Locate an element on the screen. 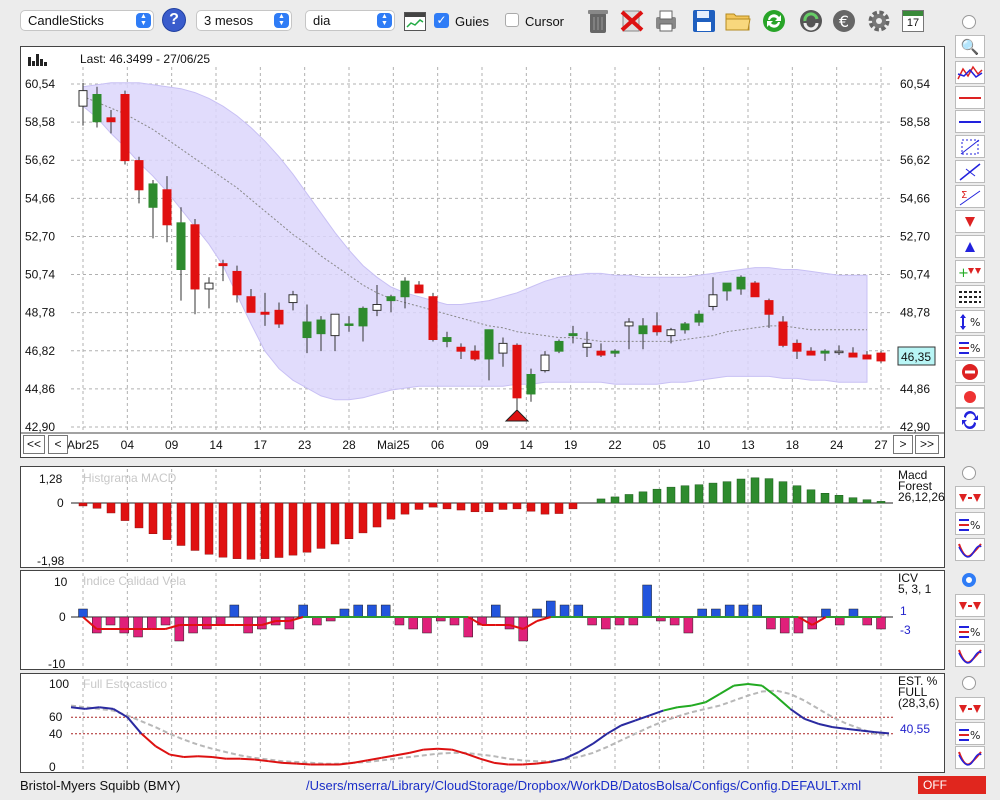 This screenshot has height=800, width=1000. percent-lines-button: % is located at coordinates (970, 346).